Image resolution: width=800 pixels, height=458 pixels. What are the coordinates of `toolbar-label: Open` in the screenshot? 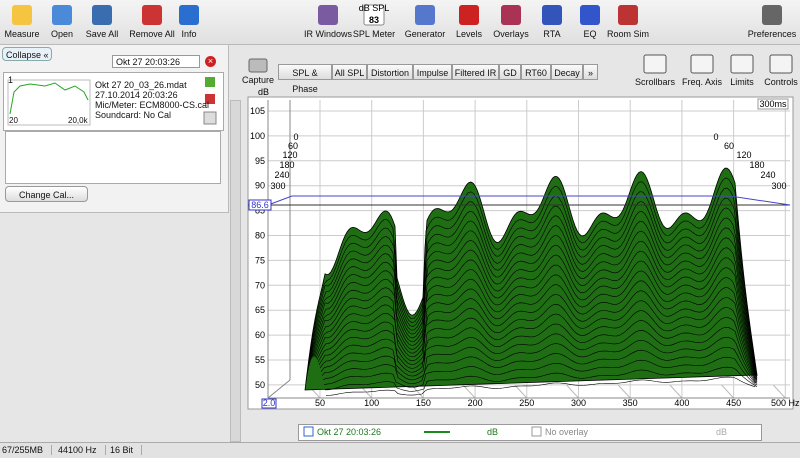 It's located at (62, 34).